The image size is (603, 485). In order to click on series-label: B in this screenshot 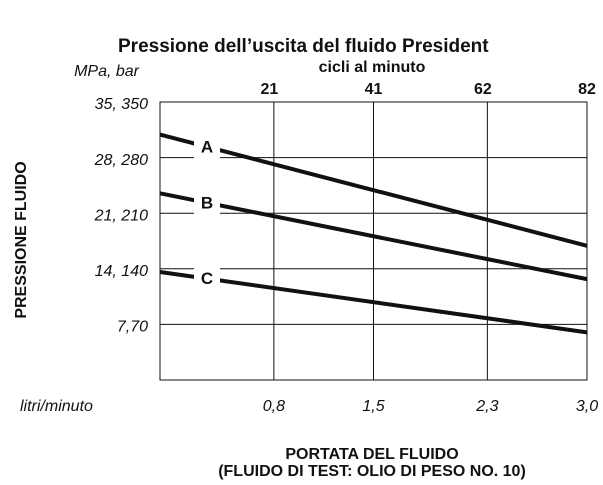, I will do `click(207, 202)`.